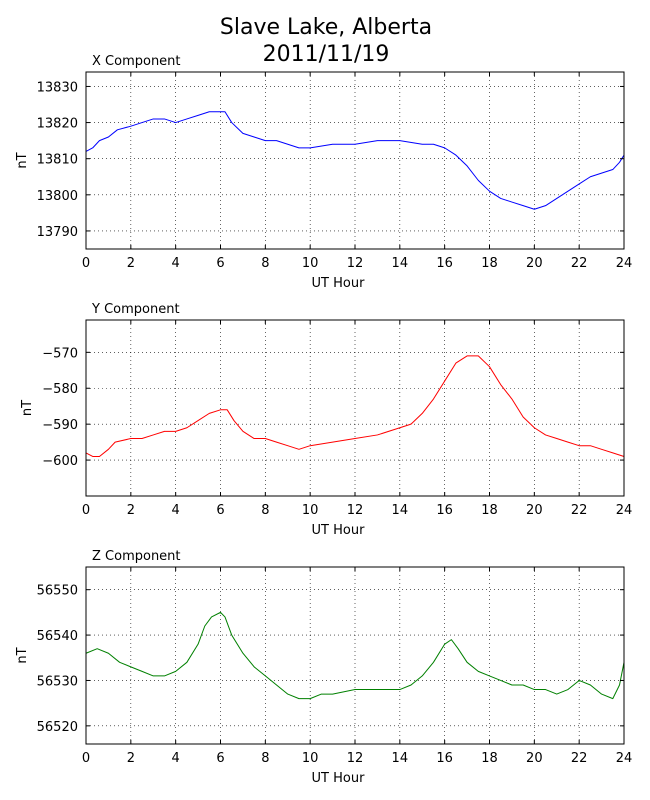  I want to click on figure-title-line2: 2011/11/19, so click(326, 54).